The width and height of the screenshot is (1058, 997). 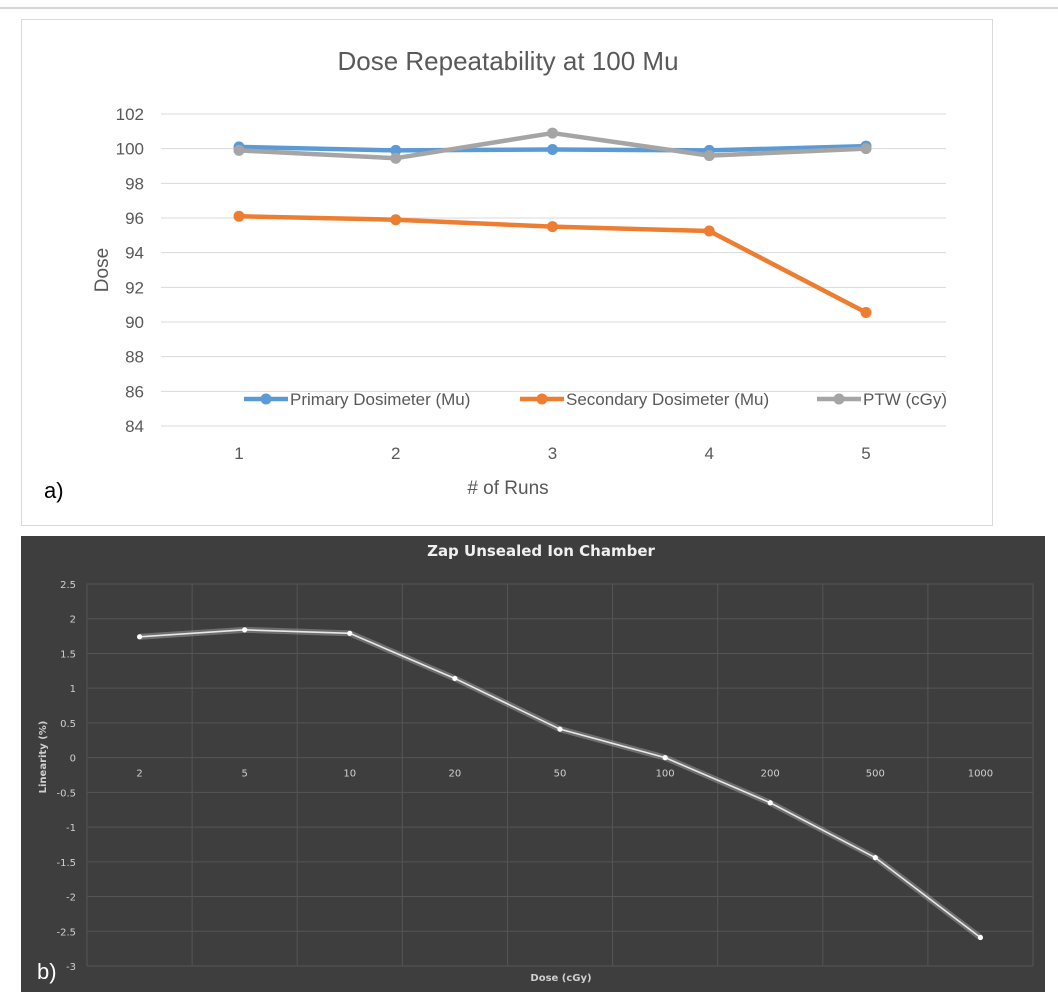 I want to click on x-axis-title: Dose (cGy), so click(x=560, y=978).